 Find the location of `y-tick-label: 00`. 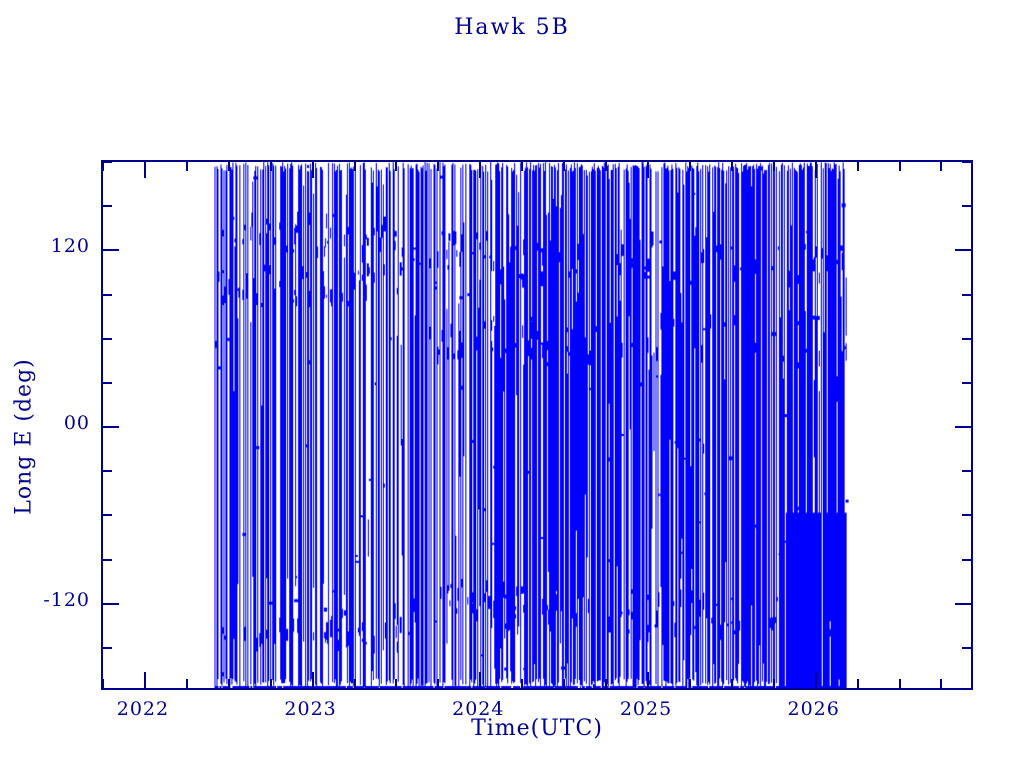

y-tick-label: 00 is located at coordinates (76, 423).